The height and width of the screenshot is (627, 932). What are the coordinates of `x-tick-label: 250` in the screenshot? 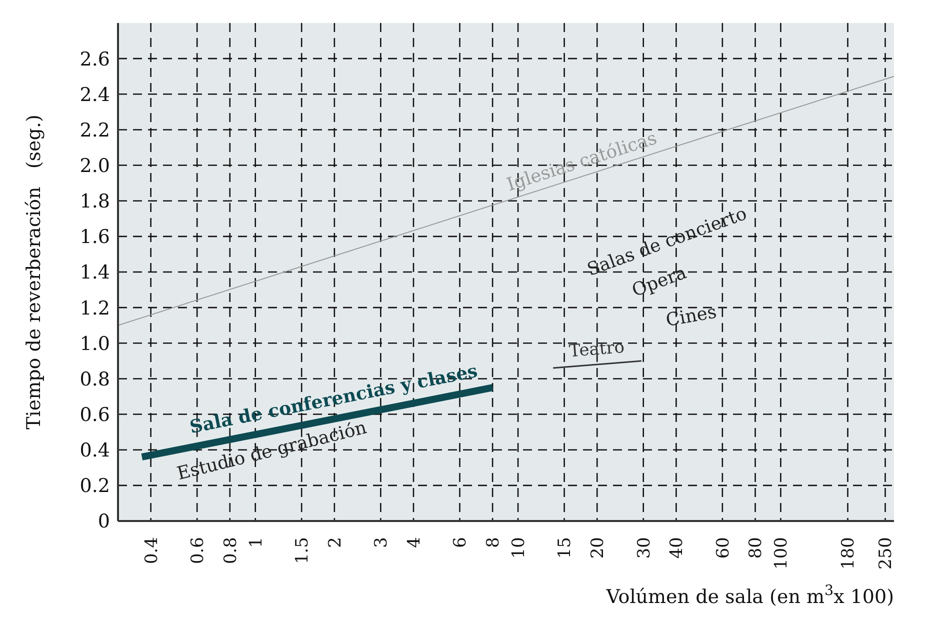 It's located at (886, 553).